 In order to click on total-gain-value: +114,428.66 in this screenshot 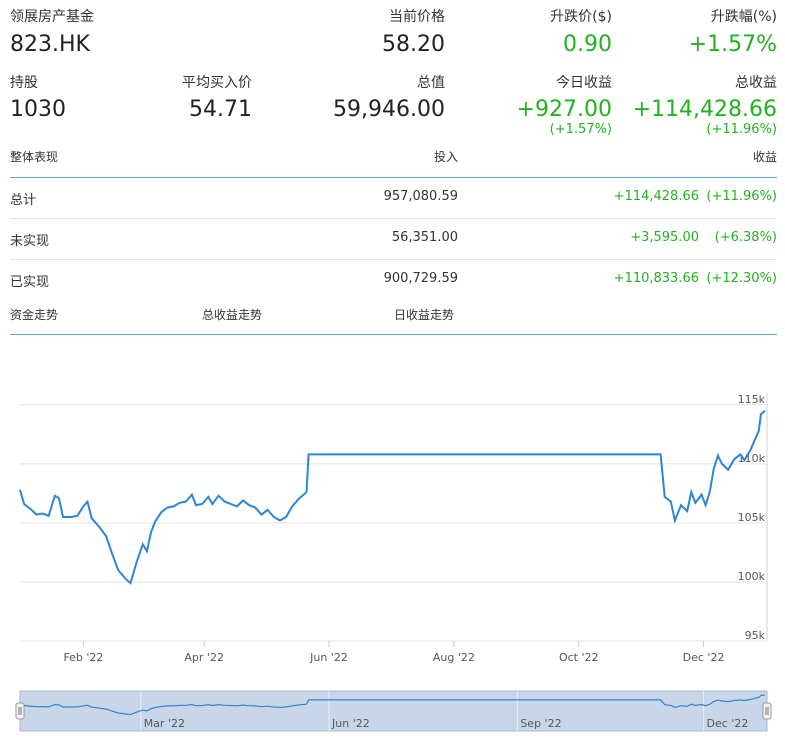, I will do `click(704, 109)`.